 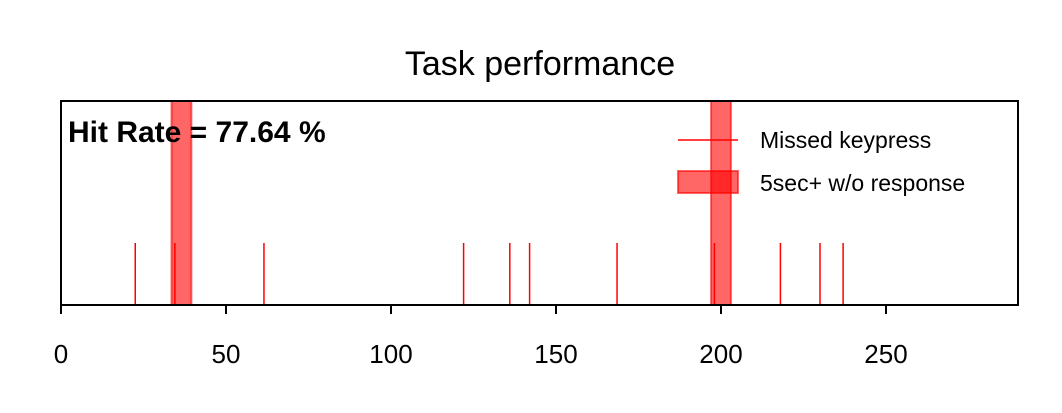 I want to click on x-tick-label-4: 200, so click(x=720, y=354).